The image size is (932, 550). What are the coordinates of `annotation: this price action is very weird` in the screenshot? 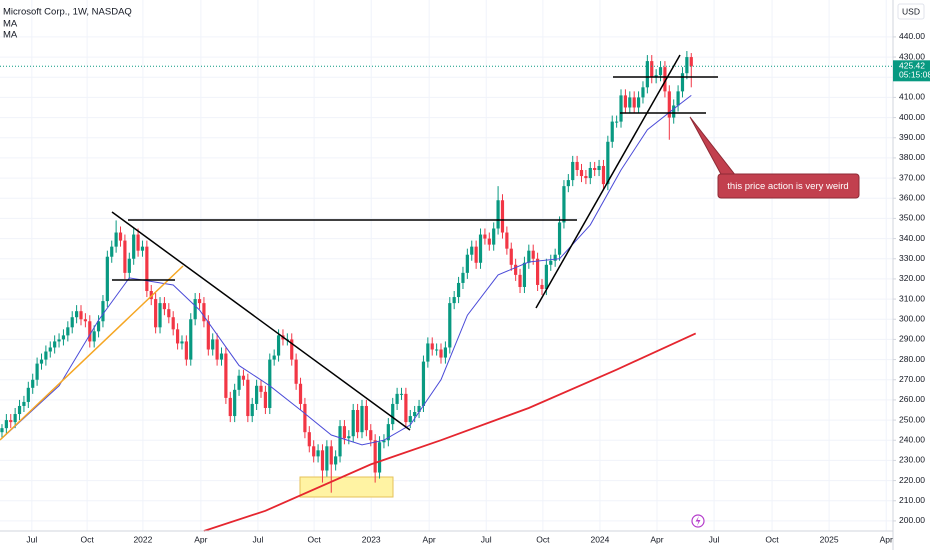 It's located at (787, 186).